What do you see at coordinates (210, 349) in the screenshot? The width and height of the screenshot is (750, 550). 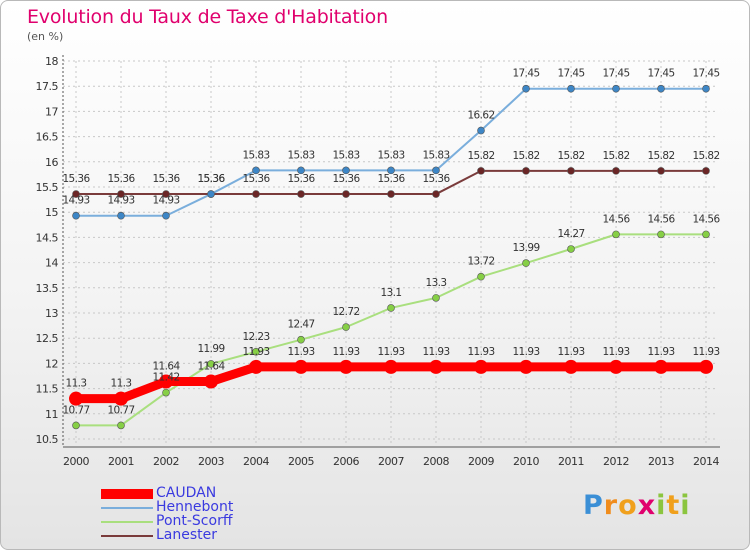 I see `data-label: 11.99` at bounding box center [210, 349].